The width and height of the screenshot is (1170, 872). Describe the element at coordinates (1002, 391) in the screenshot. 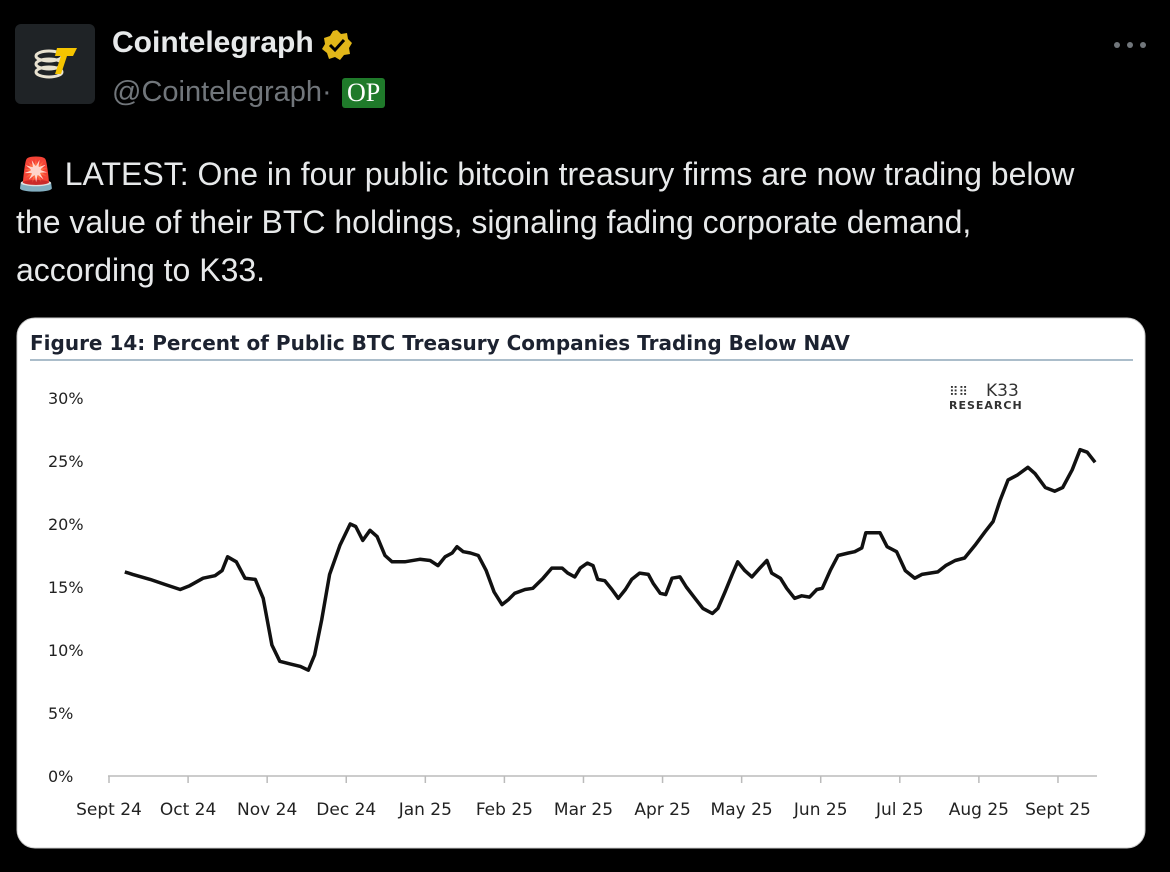

I see `brand: K33` at that location.